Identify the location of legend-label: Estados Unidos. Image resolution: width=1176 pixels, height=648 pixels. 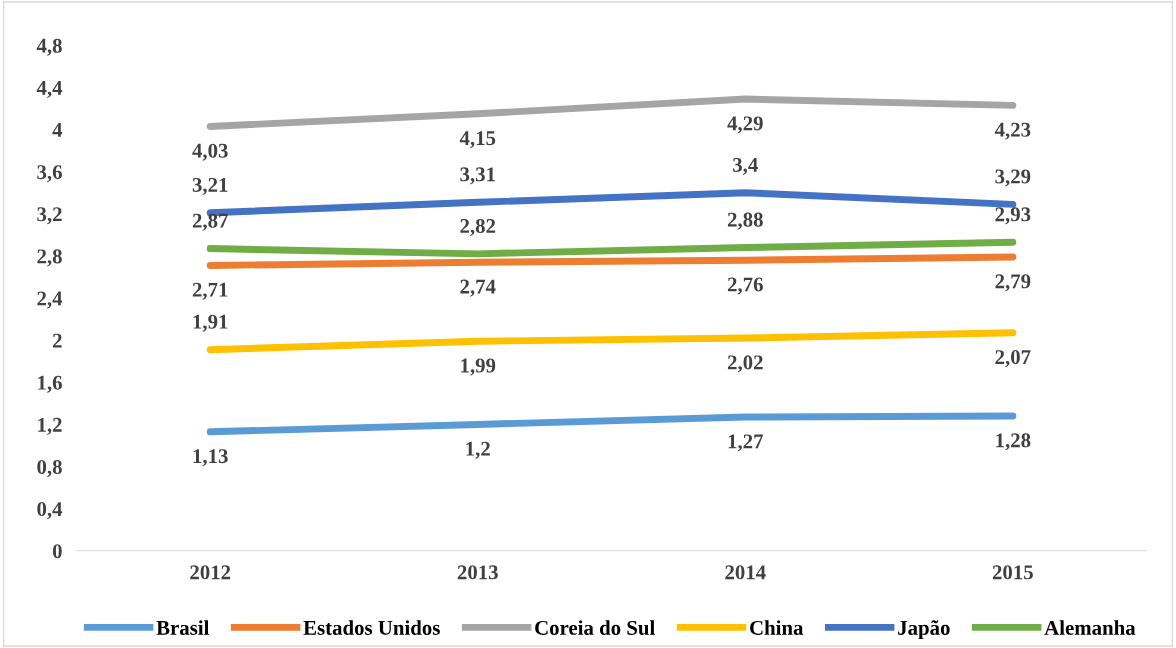
(371, 627).